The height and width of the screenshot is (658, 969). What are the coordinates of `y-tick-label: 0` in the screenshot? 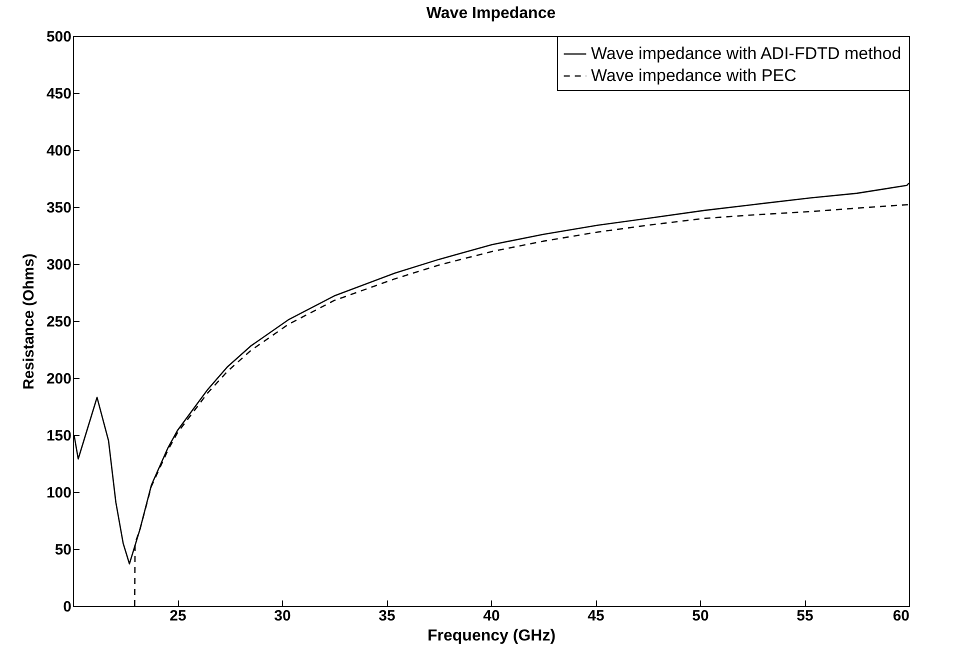 It's located at (67, 607).